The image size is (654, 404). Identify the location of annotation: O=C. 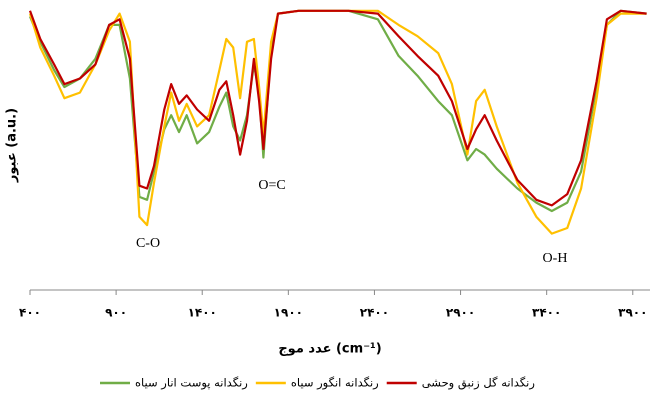
(271, 185).